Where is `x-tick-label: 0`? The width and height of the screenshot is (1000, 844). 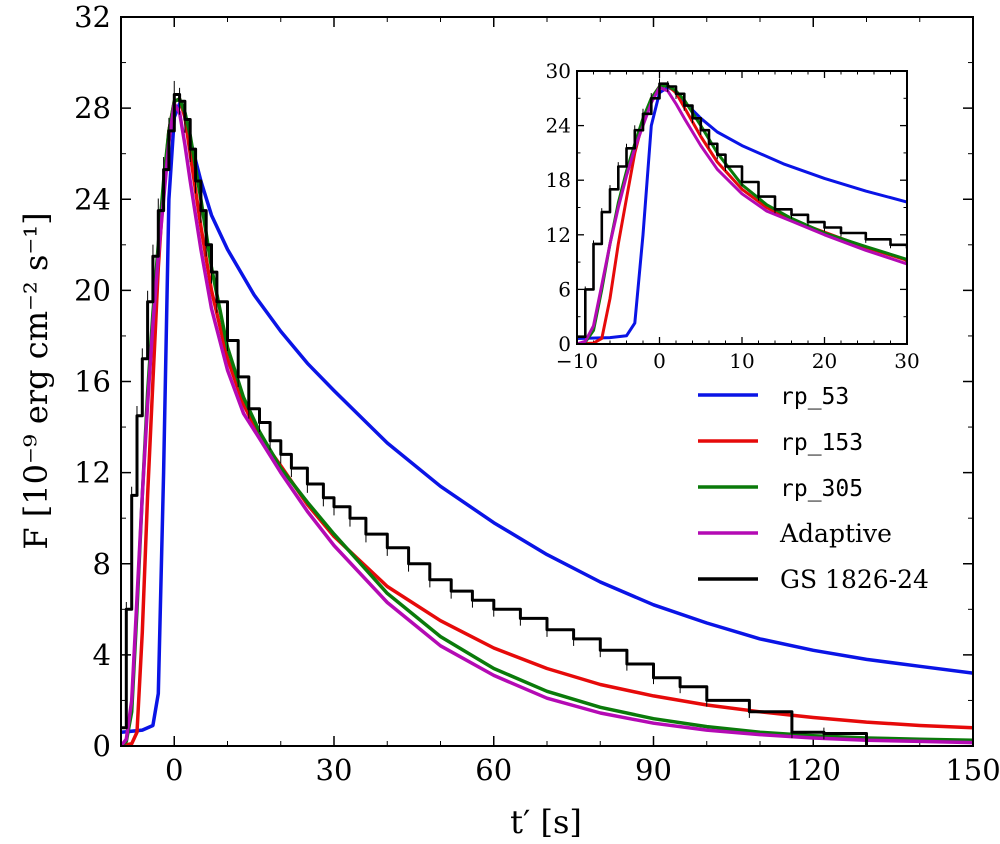 x-tick-label: 0 is located at coordinates (174, 770).